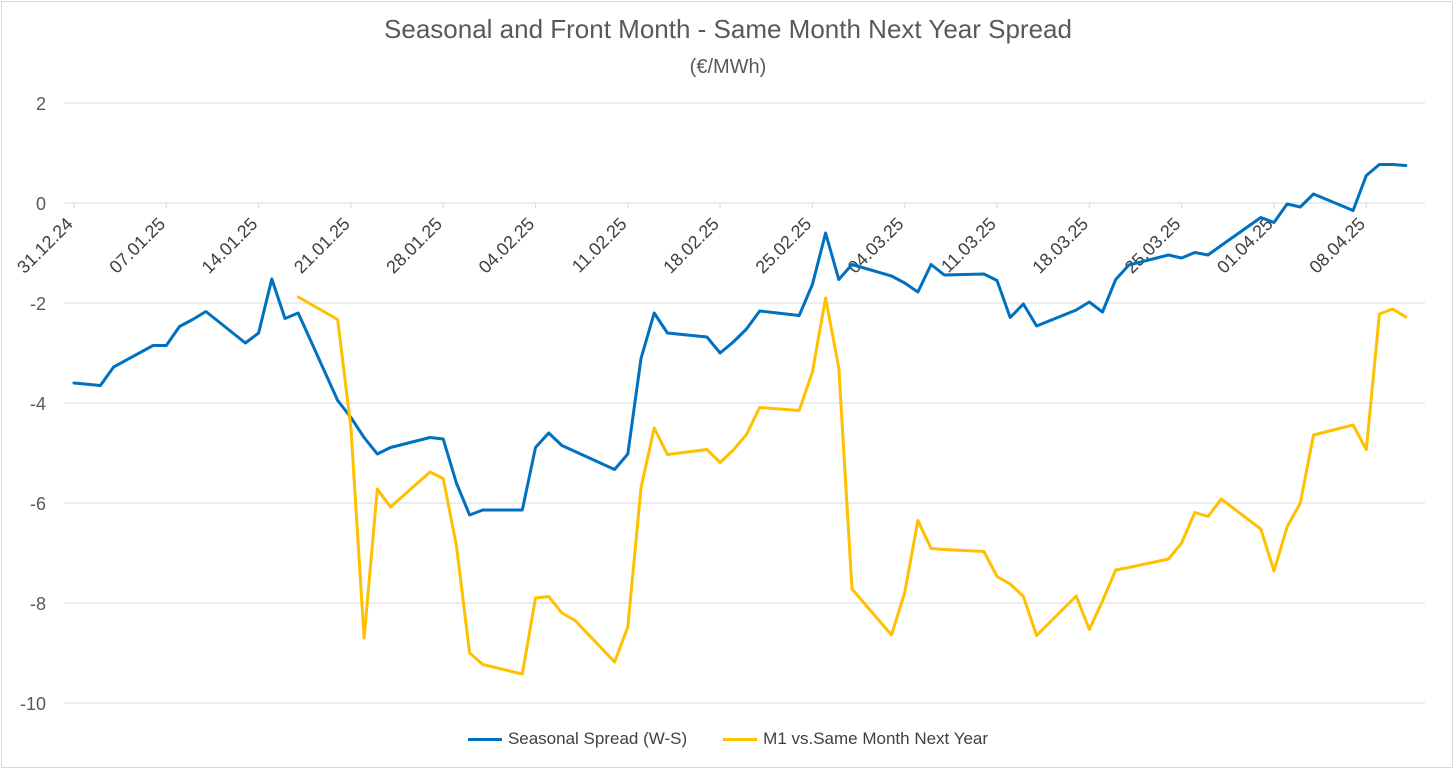 The image size is (1456, 771). What do you see at coordinates (740, 739) in the screenshot?
I see `legend-swatch-m1` at bounding box center [740, 739].